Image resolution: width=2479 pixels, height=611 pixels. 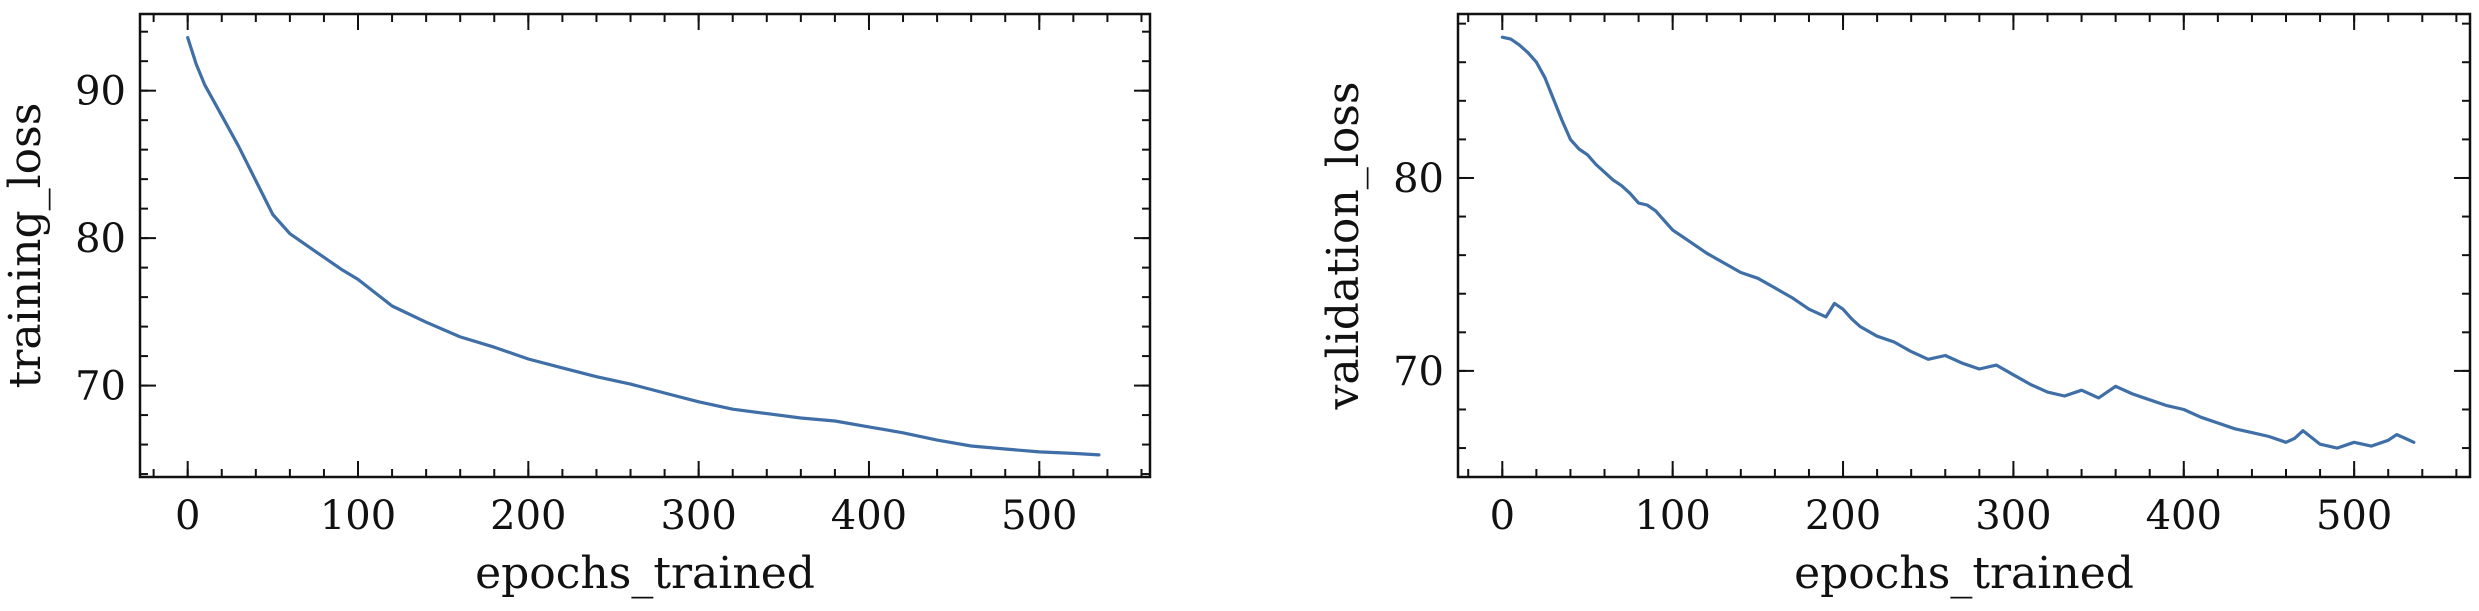 What do you see at coordinates (698, 516) in the screenshot?
I see `training-loss-x-tick-label: 300` at bounding box center [698, 516].